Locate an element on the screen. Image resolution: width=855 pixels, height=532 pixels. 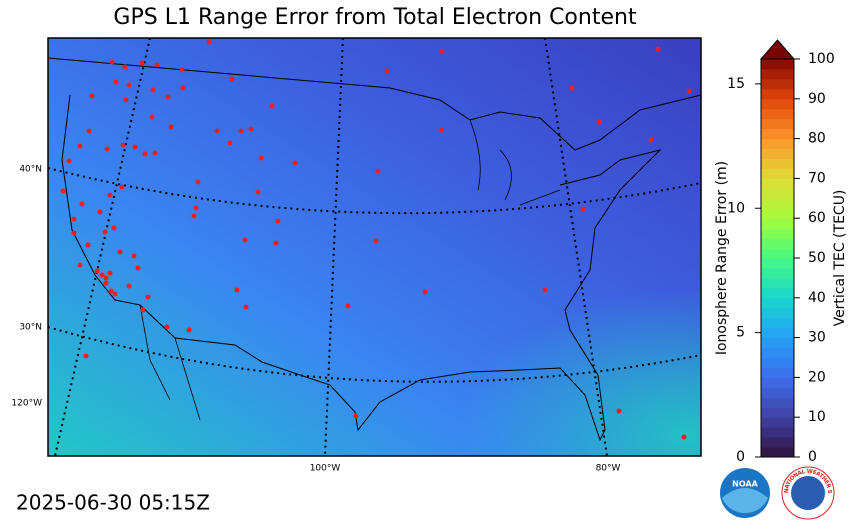
lat-label: 30°N is located at coordinates (30, 328).